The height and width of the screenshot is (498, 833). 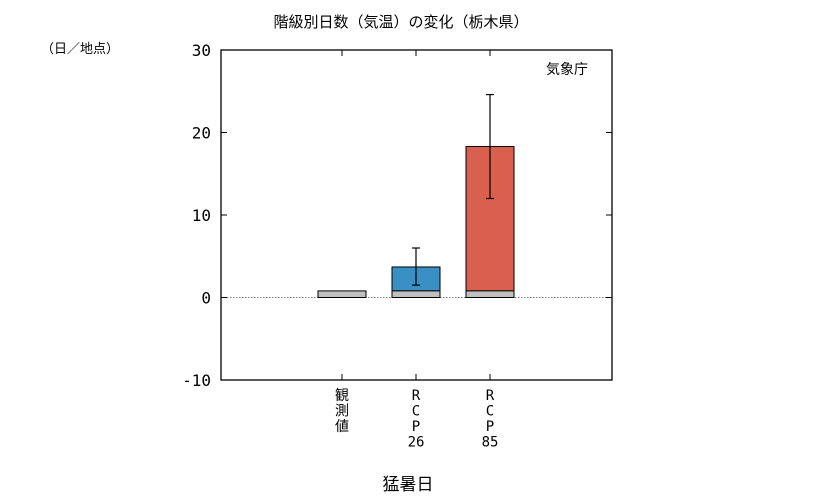 I want to click on bar-base-RCP85, so click(x=490, y=294).